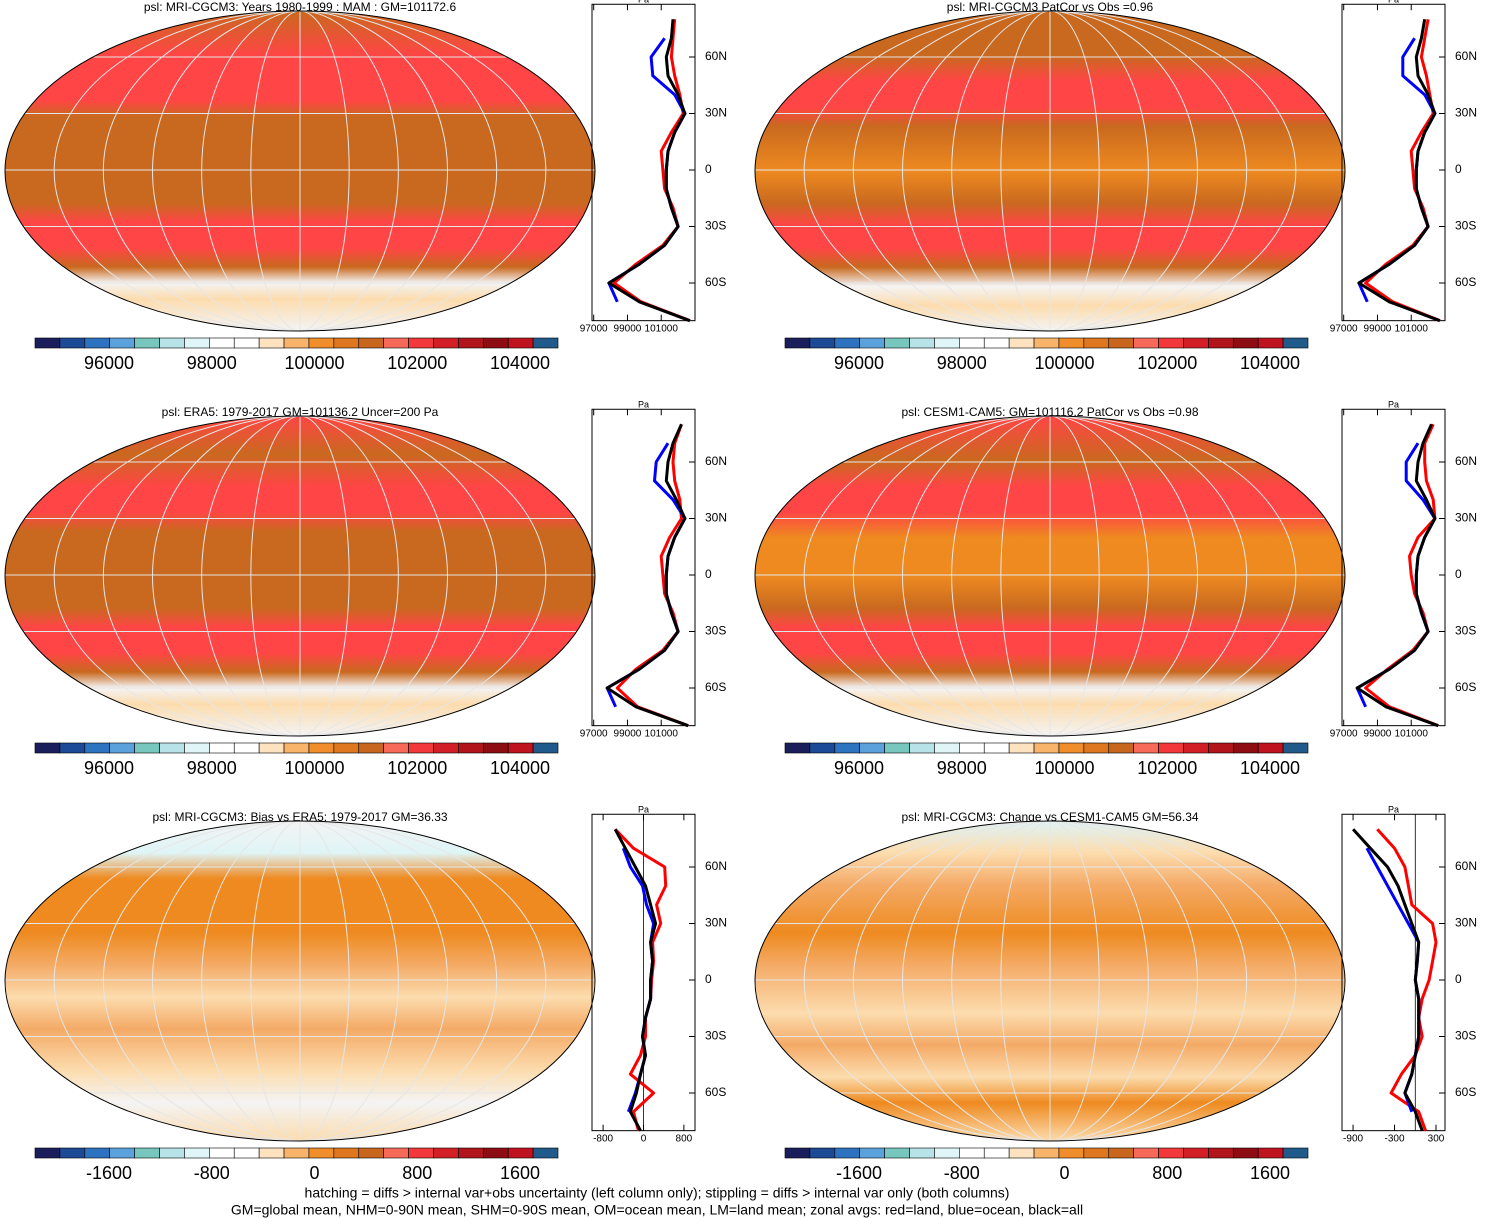  I want to click on x-tick-label: 101000, so click(662, 328).